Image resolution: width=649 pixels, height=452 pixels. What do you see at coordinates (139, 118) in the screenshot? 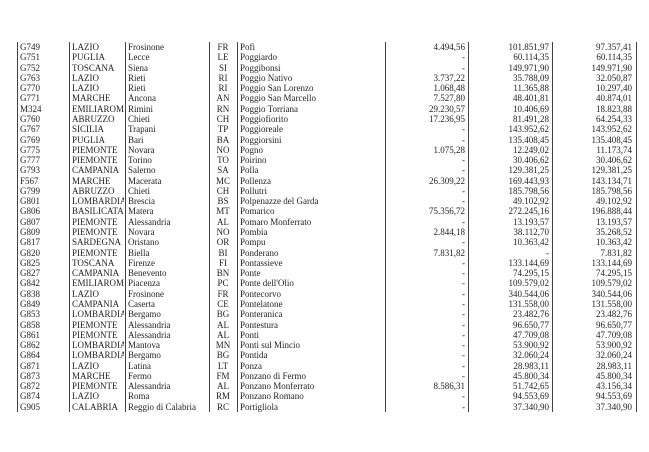
I see `cell-province: Chieti` at bounding box center [139, 118].